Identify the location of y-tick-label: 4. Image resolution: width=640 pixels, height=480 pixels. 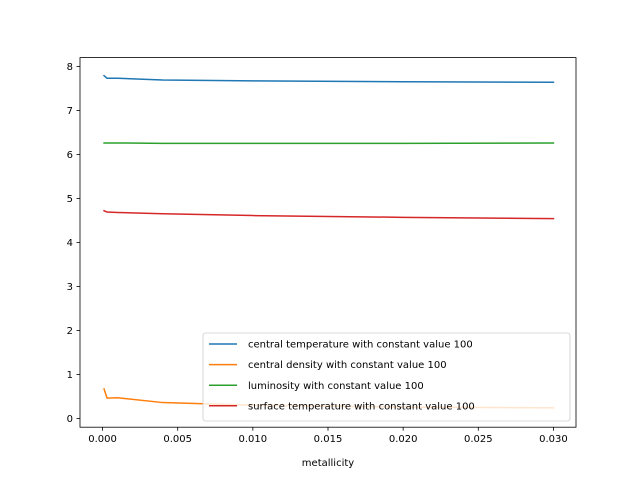
(70, 243).